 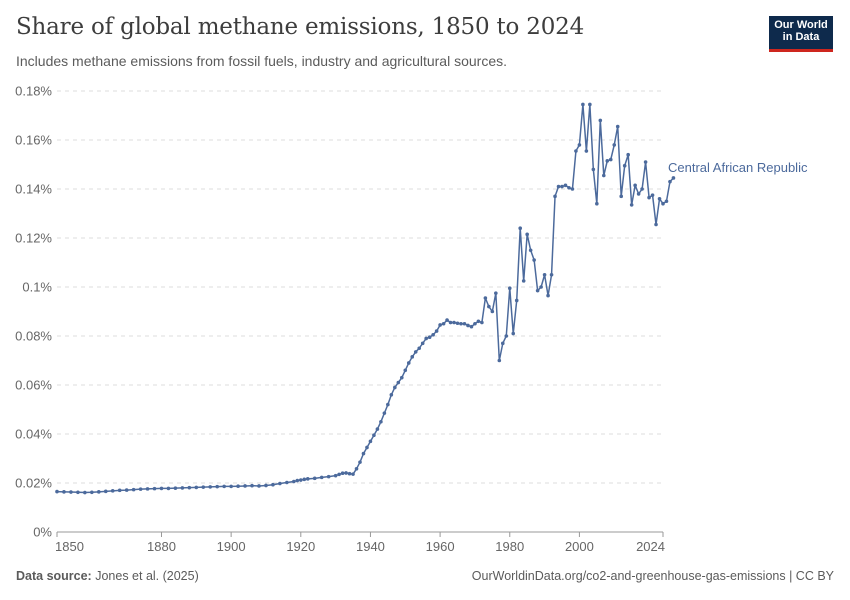 What do you see at coordinates (54, 576) in the screenshot?
I see `data-source-label: Data source:` at bounding box center [54, 576].